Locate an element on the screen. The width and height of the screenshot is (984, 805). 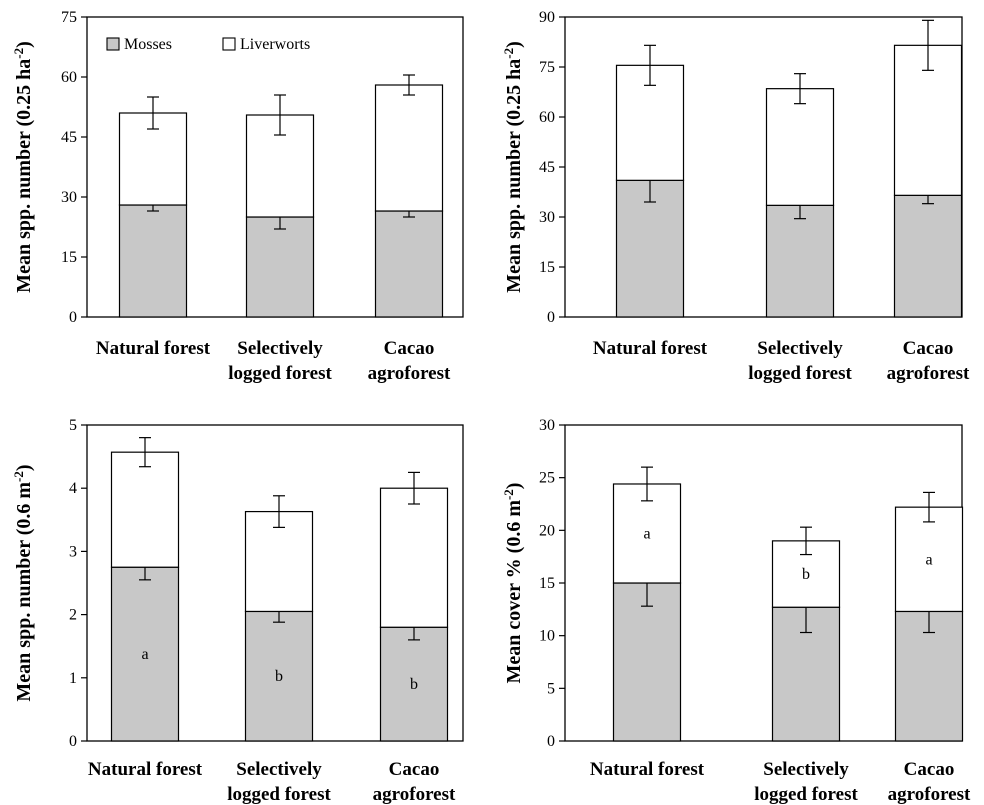
y-axis-label: Mean spp. number (0.6 m-2) is located at coordinates (23, 582).